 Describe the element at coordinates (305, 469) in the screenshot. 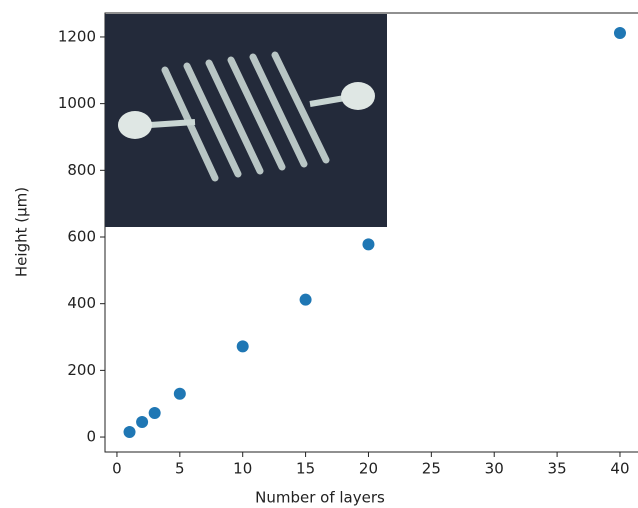

I see `x-tick-label: 15` at that location.